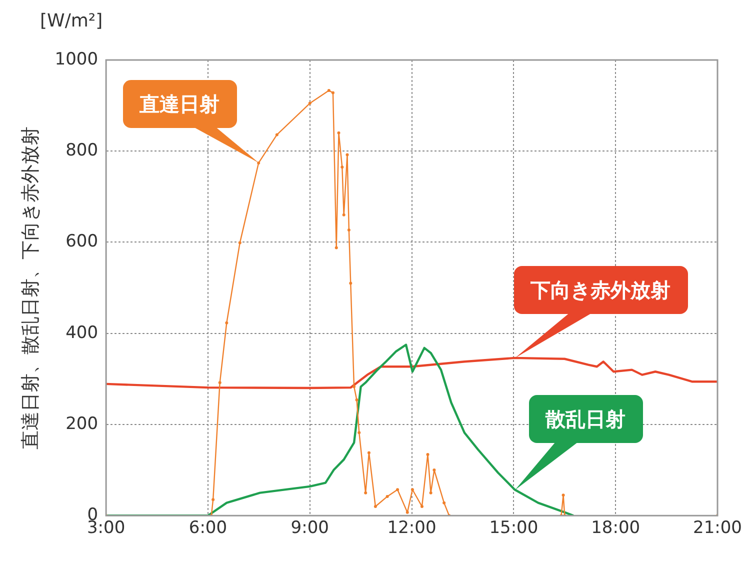 The image size is (745, 566). What do you see at coordinates (513, 528) in the screenshot?
I see `x-tick-label: 15:00` at bounding box center [513, 528].